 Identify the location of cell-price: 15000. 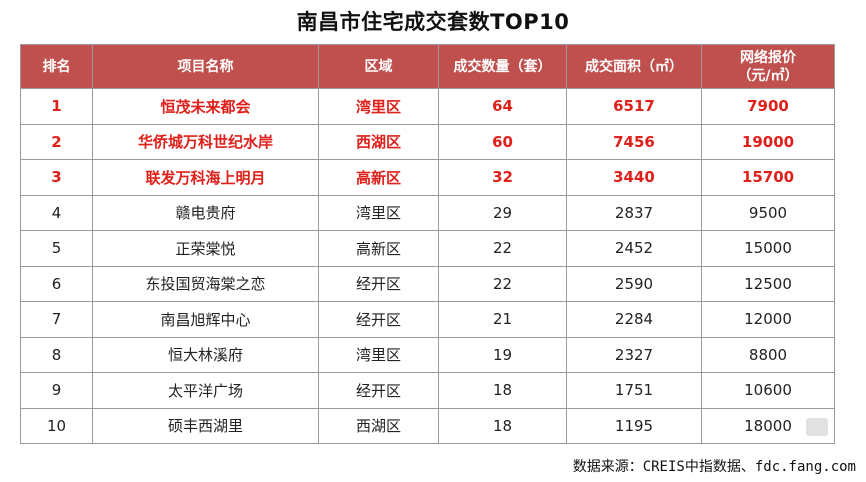
(768, 248).